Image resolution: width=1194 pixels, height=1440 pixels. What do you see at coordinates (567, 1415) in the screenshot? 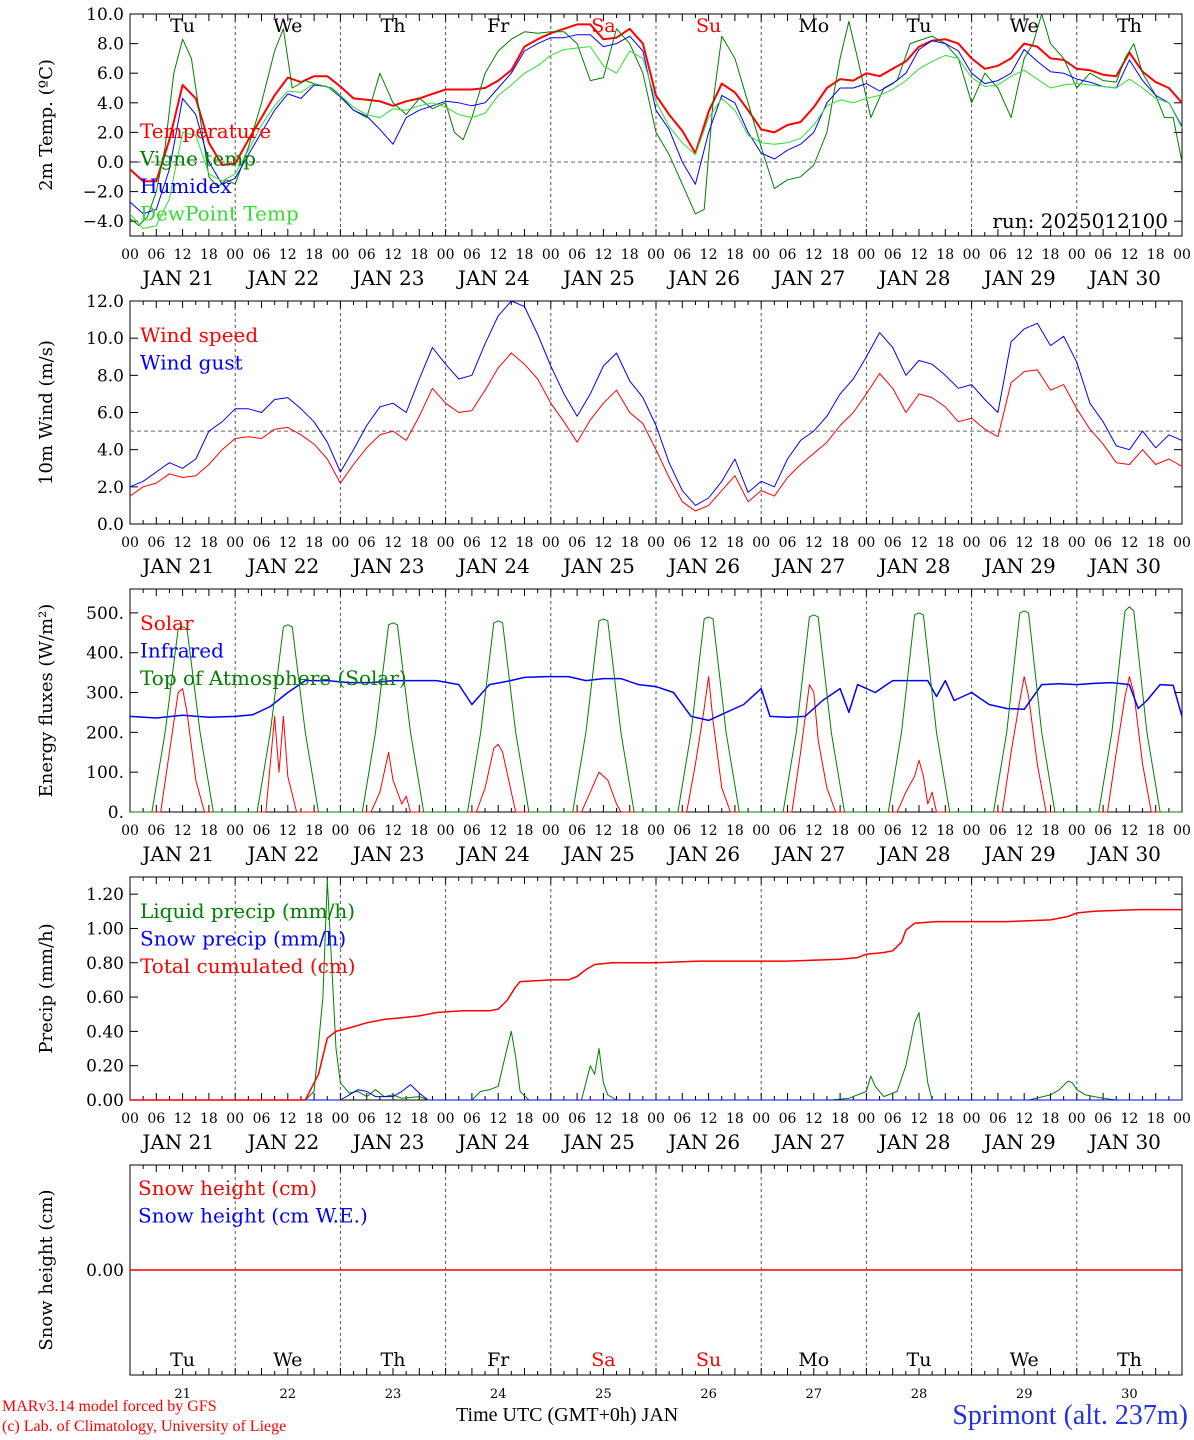
I see `xaxis-title: Time UTC (GMT+0h) JAN` at bounding box center [567, 1415].